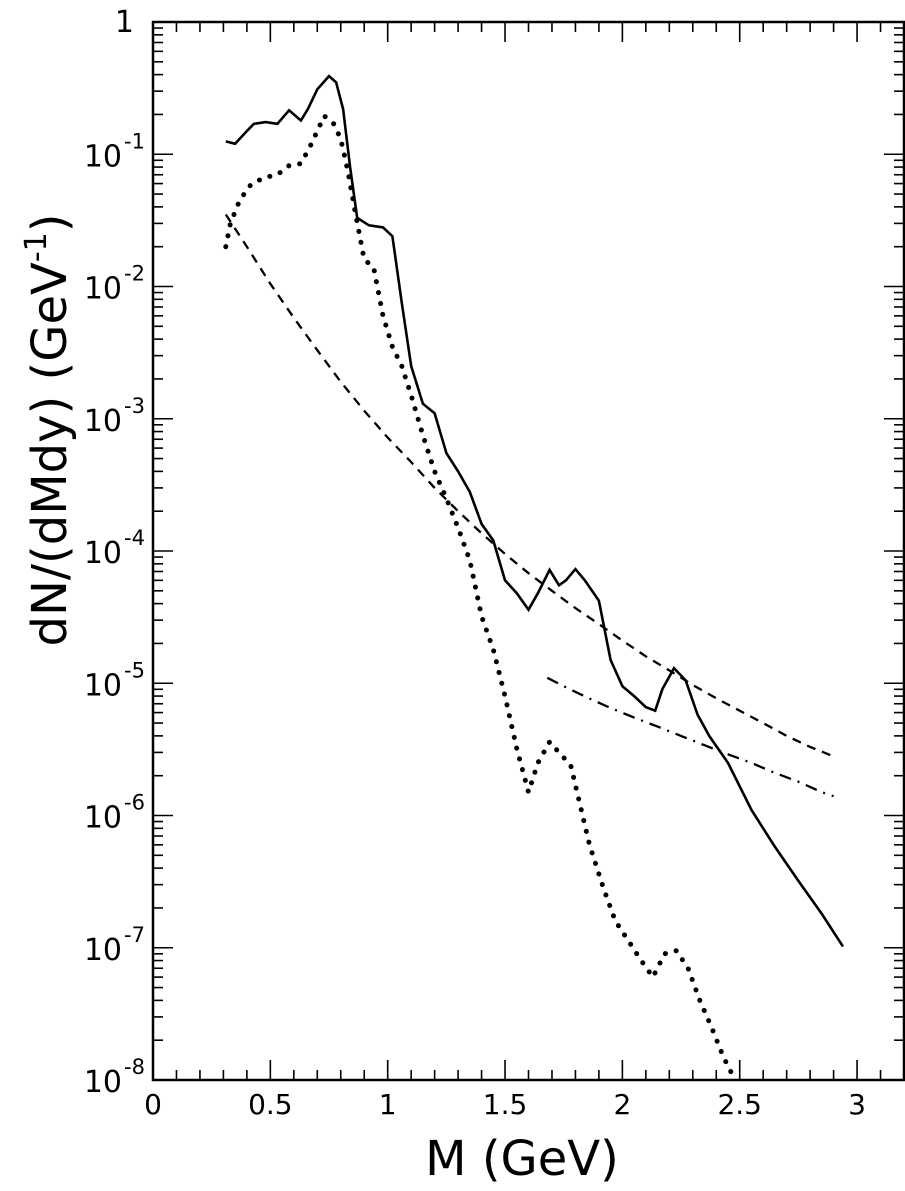  What do you see at coordinates (134, 670) in the screenshot?
I see `y-tick-label-exponent: -5` at bounding box center [134, 670].